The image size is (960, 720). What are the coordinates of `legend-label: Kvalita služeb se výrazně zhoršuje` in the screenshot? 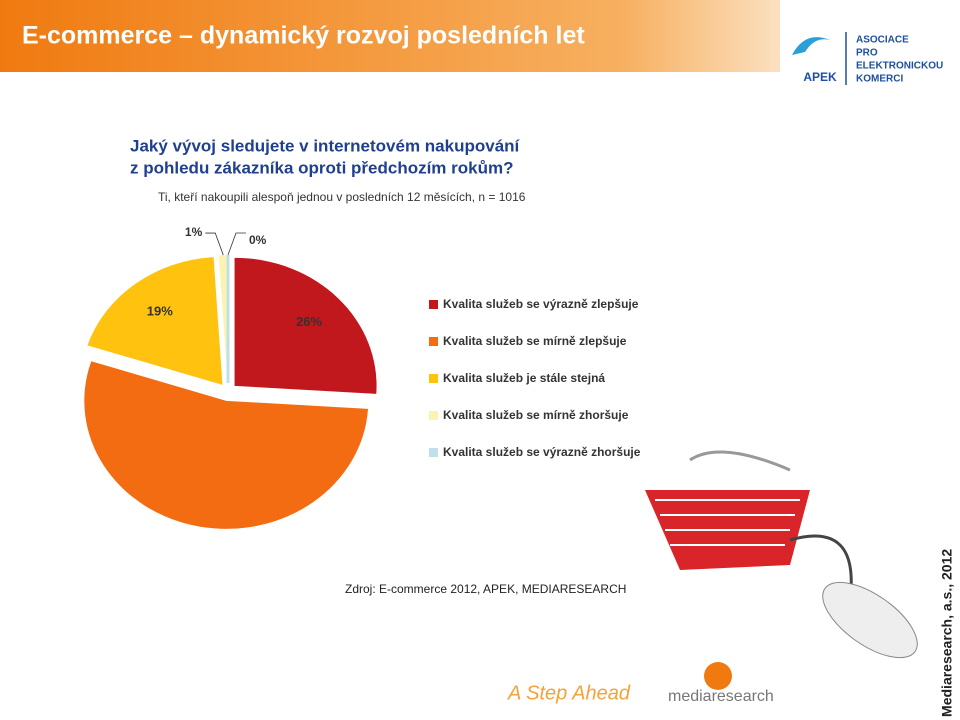 It's located at (542, 452).